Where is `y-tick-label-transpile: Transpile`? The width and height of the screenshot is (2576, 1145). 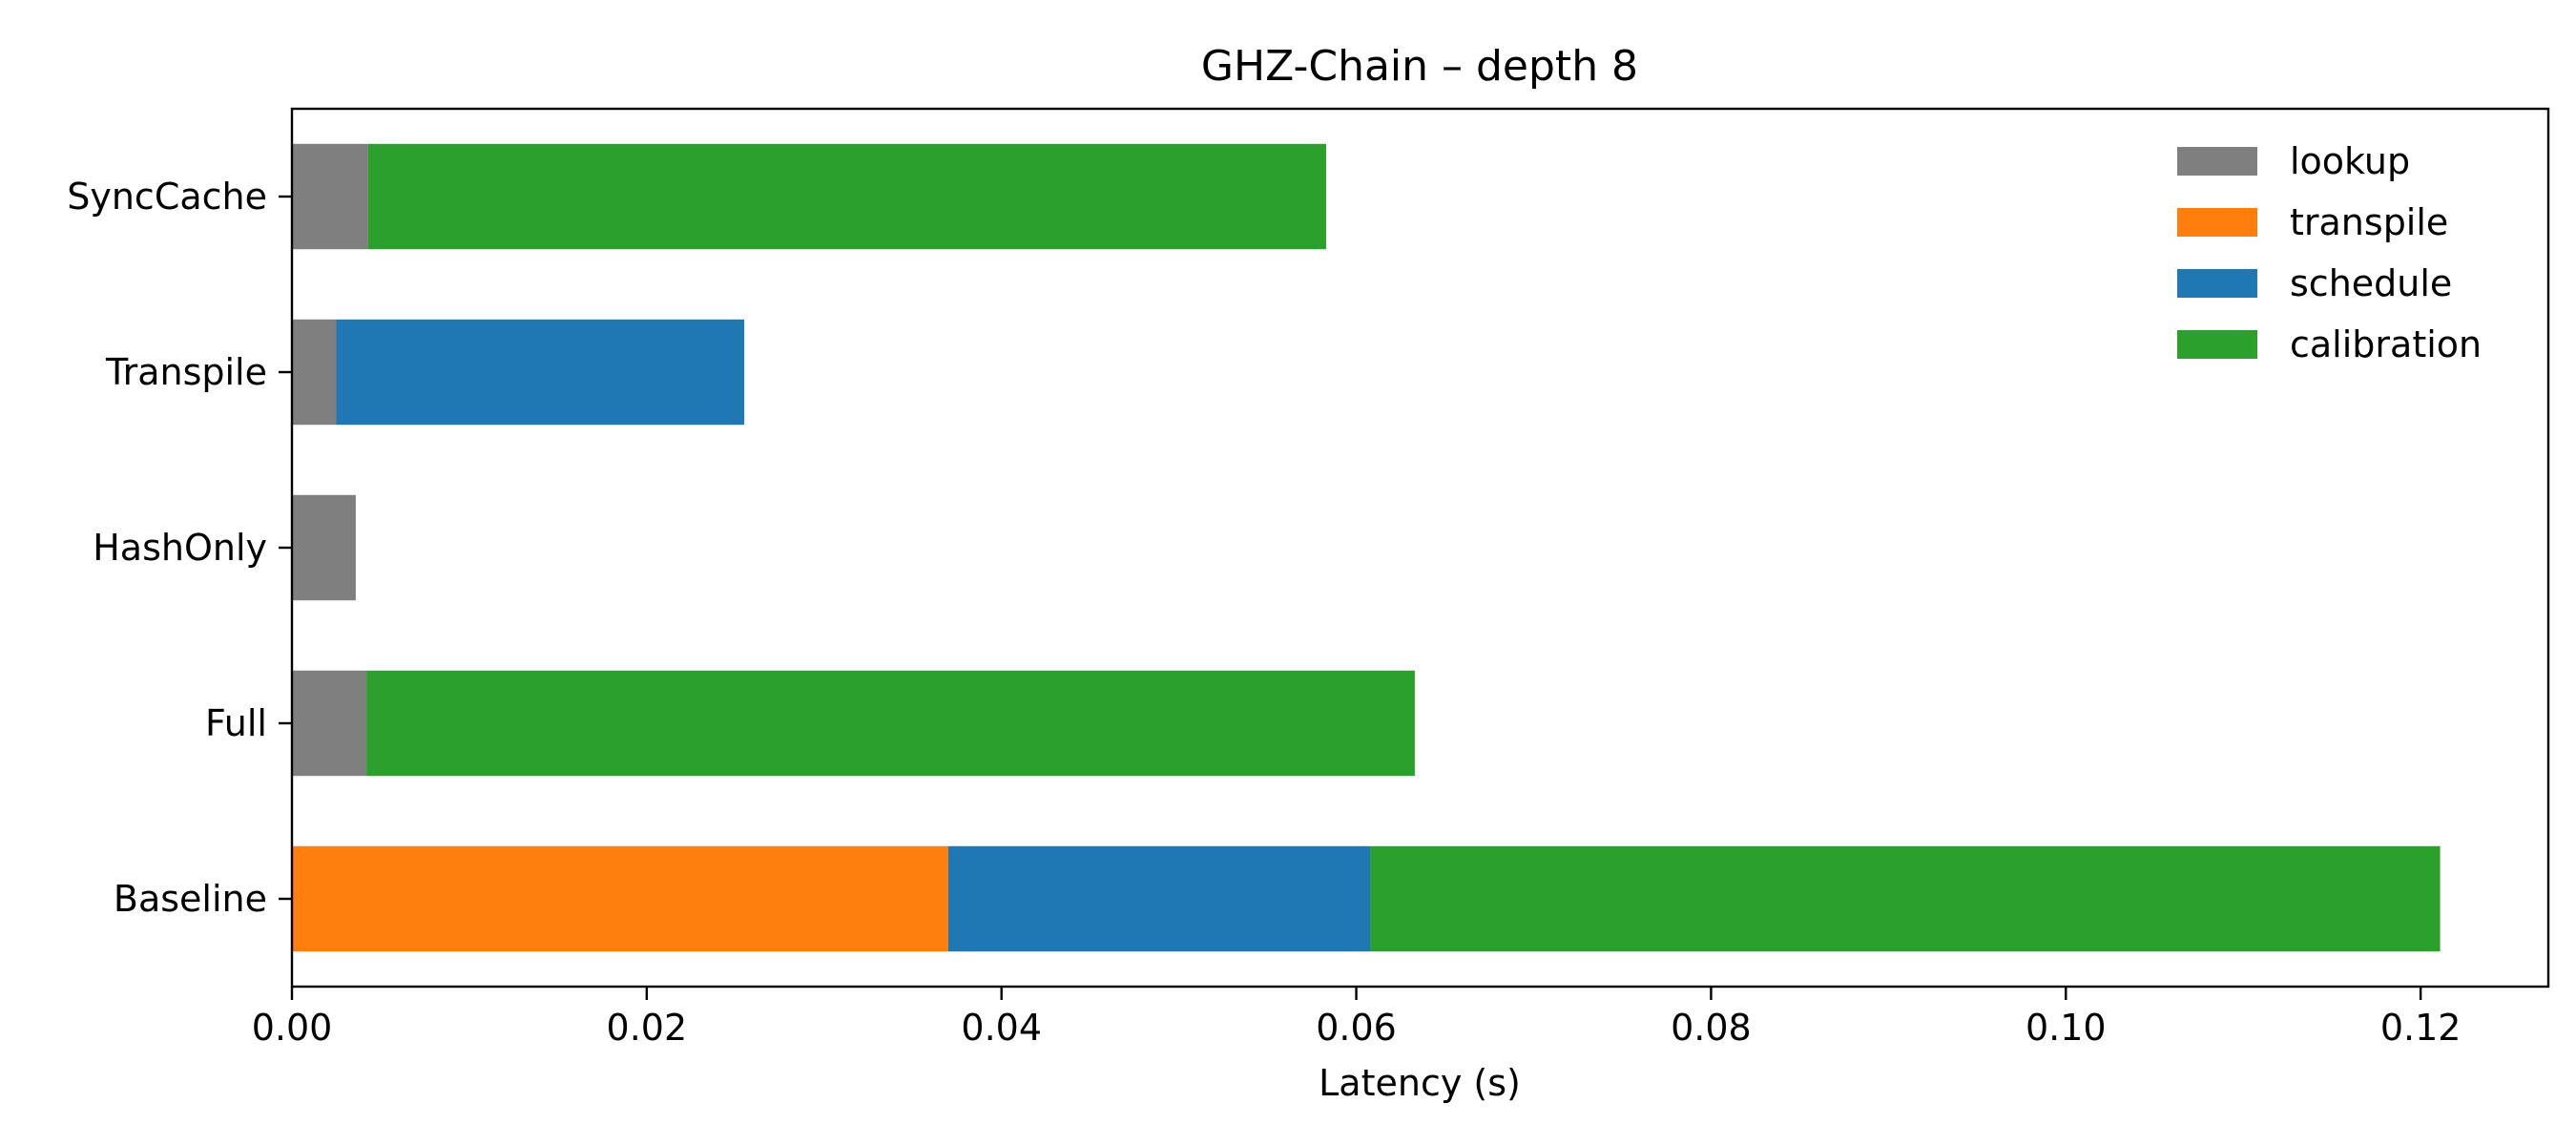
y-tick-label-transpile: Transpile is located at coordinates (186, 372).